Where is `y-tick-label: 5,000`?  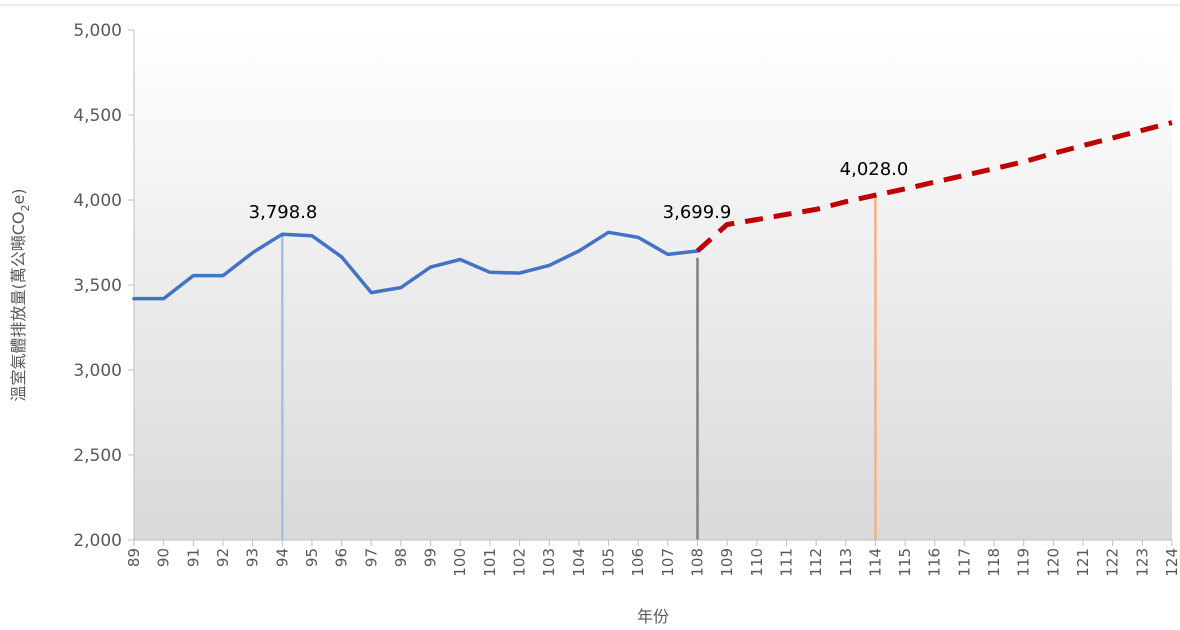 y-tick-label: 5,000 is located at coordinates (97, 31).